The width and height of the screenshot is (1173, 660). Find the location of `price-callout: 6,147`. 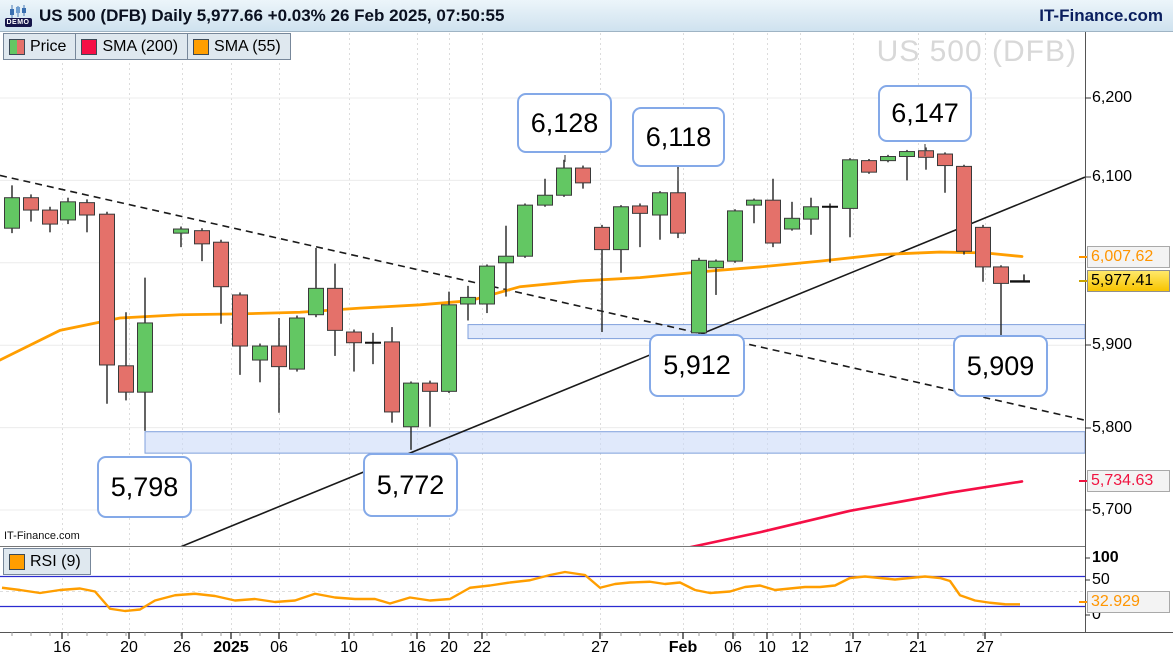

price-callout: 6,147 is located at coordinates (925, 113).